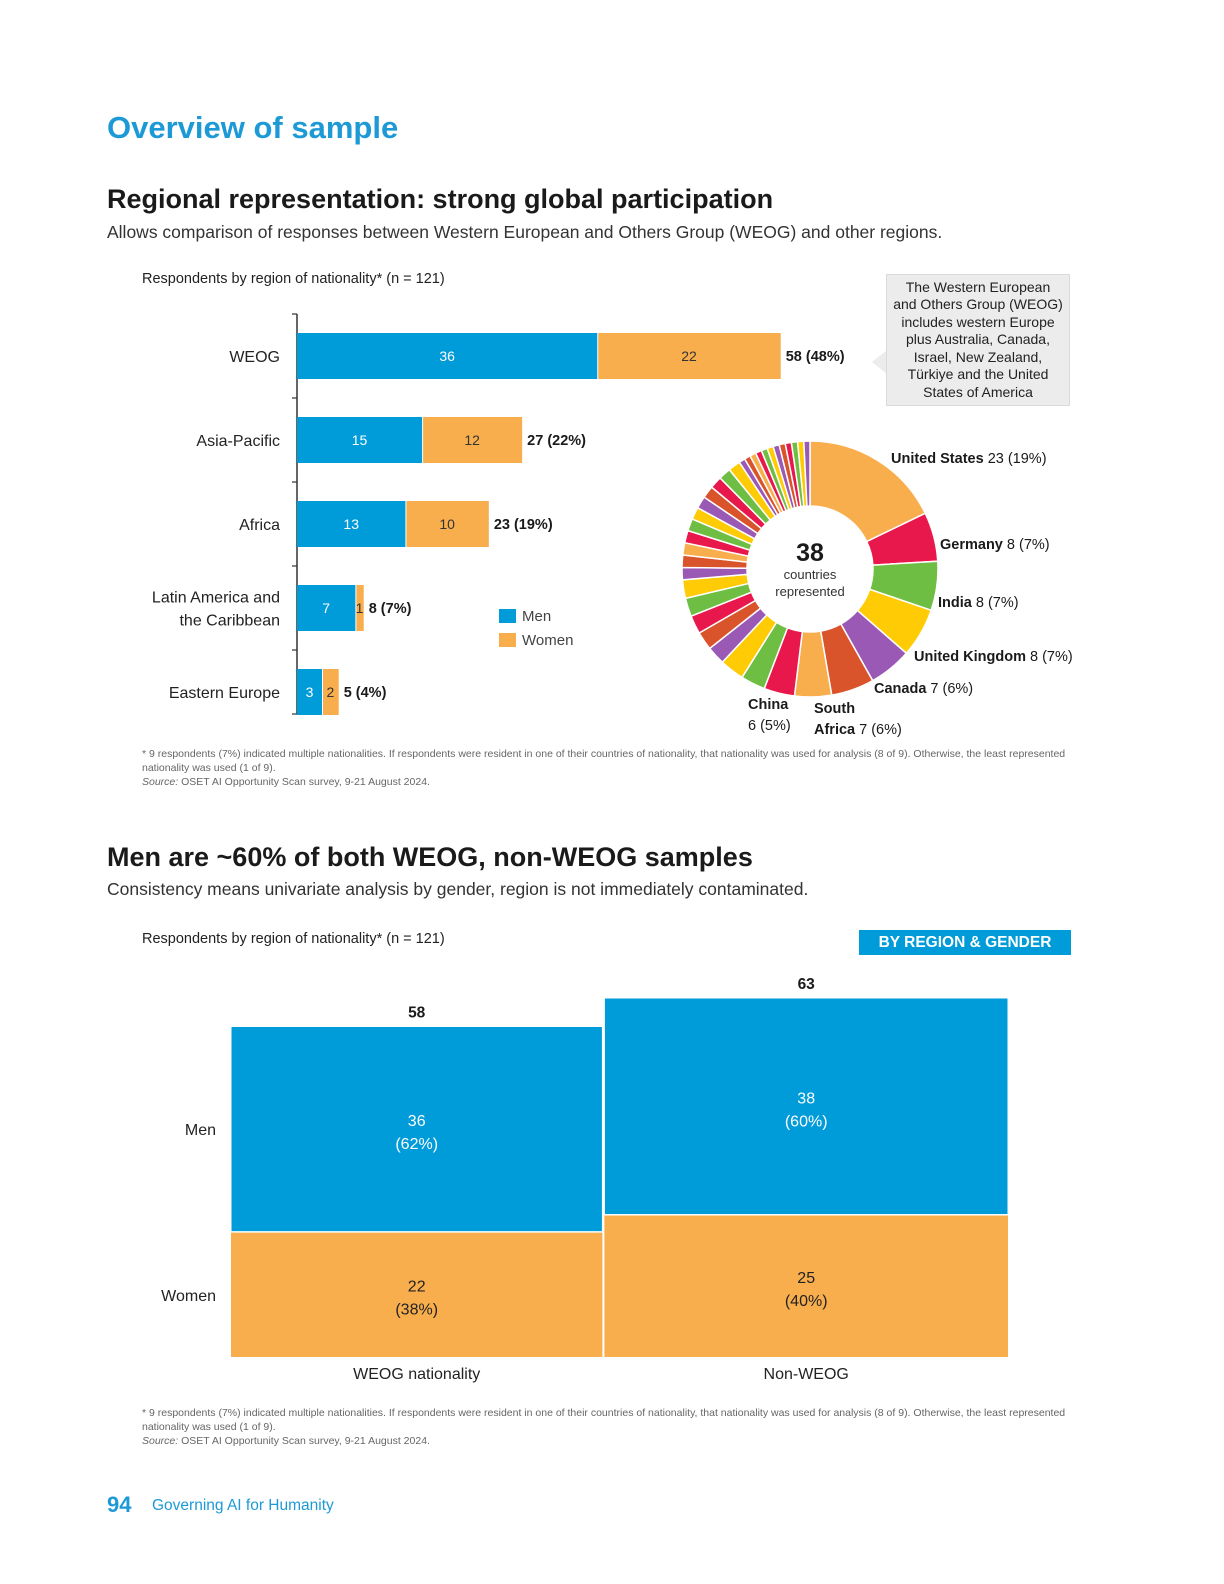 This screenshot has height=1584, width=1224. What do you see at coordinates (768, 705) in the screenshot?
I see `donut-label: China` at bounding box center [768, 705].